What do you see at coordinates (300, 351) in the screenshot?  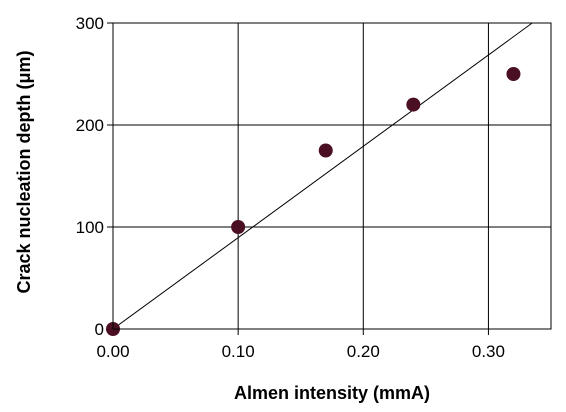 I see `x-tick-labels: 0.00 0.10 0.20 0.30` at bounding box center [300, 351].